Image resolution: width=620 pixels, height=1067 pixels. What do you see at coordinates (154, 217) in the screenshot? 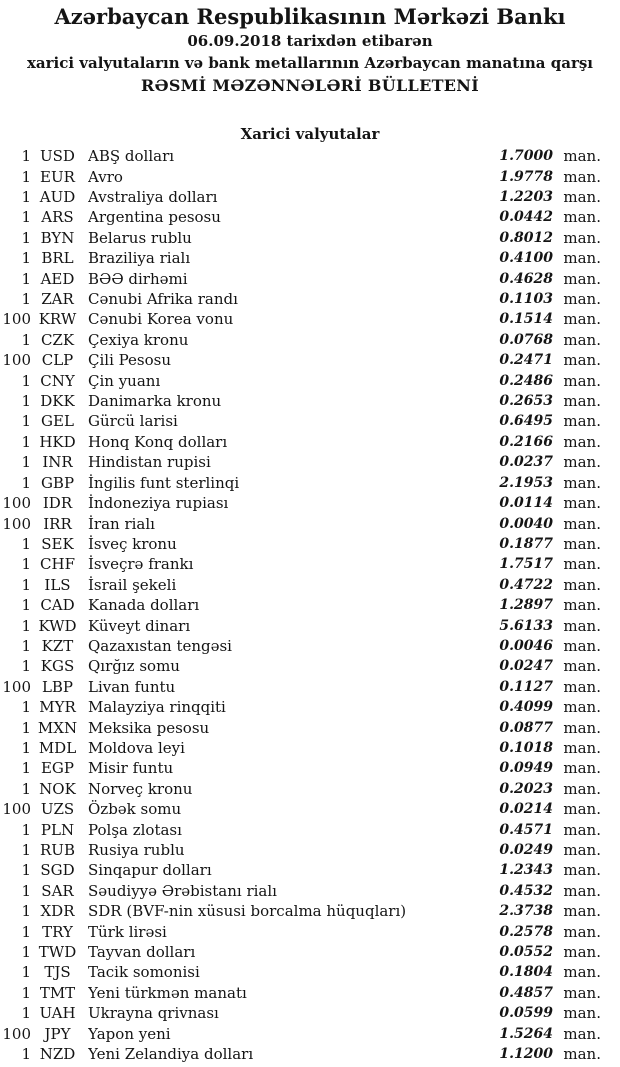
I see `currency-name: Argentina pesosu` at bounding box center [154, 217].